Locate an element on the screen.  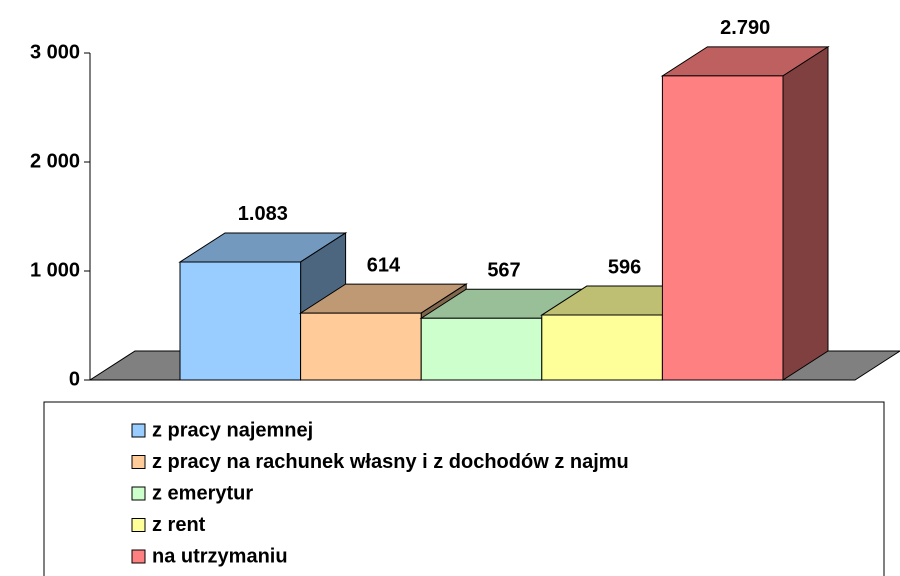
y-tick-label: 2 000 is located at coordinates (55, 161).